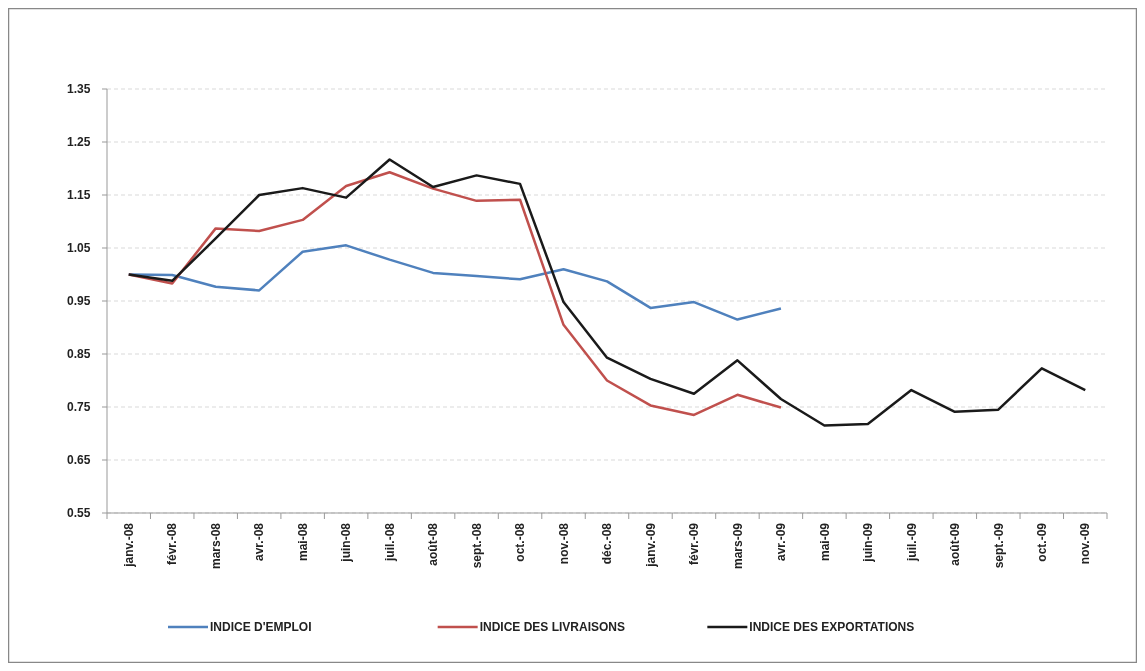 The width and height of the screenshot is (1145, 671). Describe the element at coordinates (563, 543) in the screenshot. I see `x-tick-label: nov.-08` at that location.